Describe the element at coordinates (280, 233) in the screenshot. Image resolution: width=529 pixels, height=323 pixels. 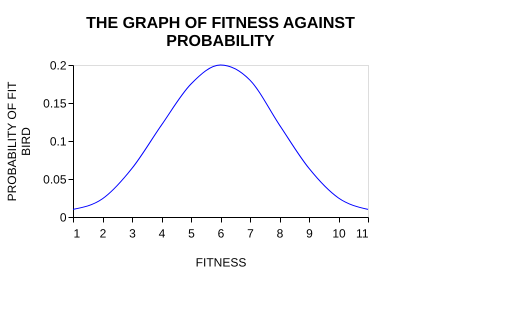
I see `x-tick-label: 8` at that location.